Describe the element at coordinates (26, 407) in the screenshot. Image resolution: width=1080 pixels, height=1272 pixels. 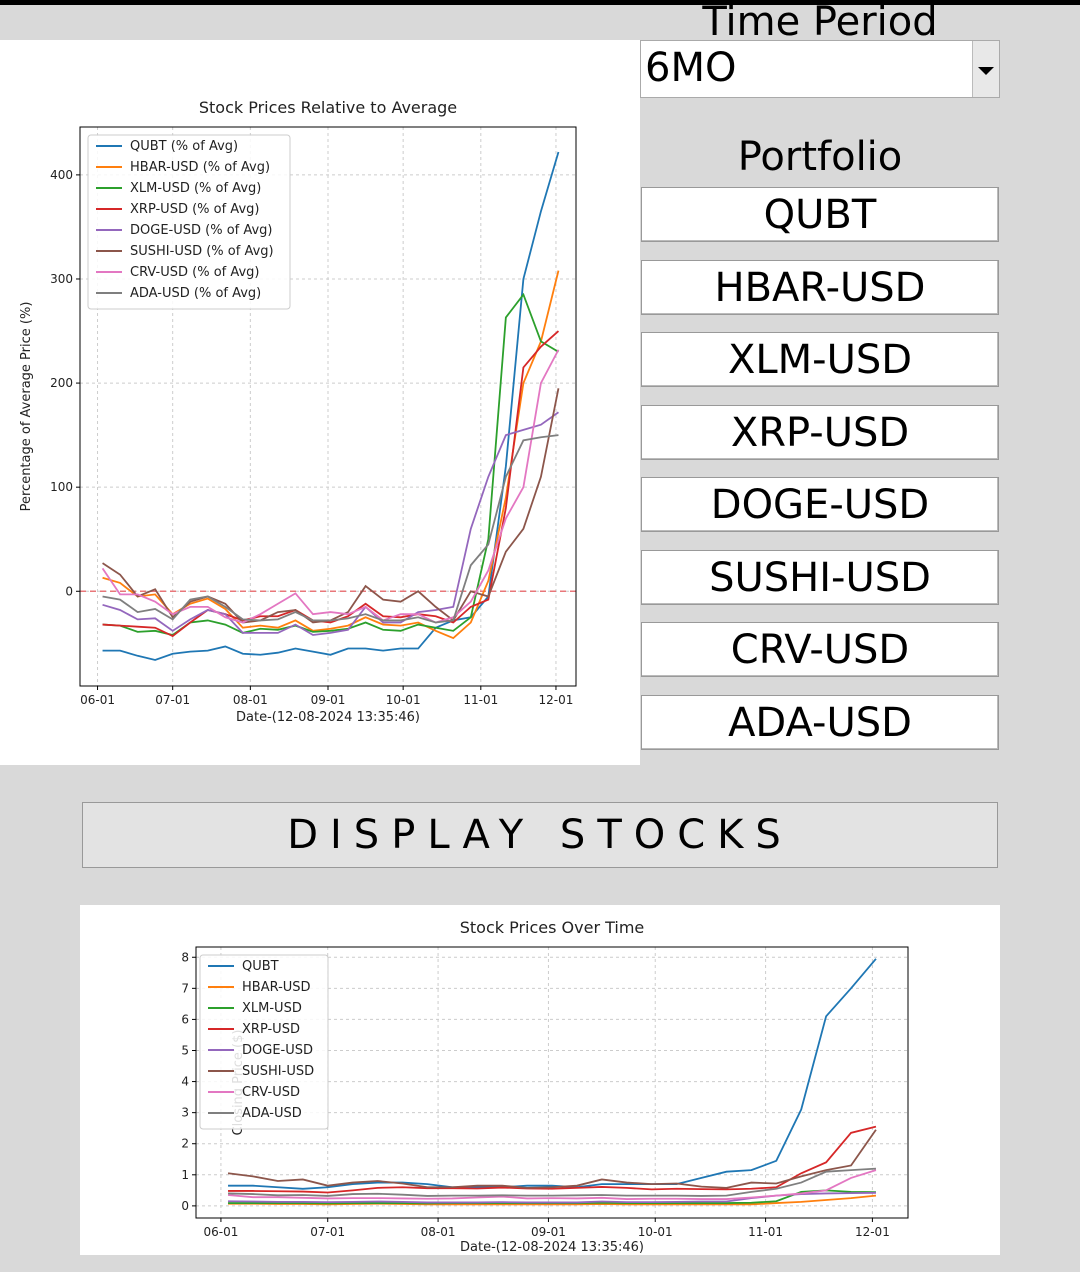
I see `y-axis-label: Percentage of Average Price (%)` at that location.